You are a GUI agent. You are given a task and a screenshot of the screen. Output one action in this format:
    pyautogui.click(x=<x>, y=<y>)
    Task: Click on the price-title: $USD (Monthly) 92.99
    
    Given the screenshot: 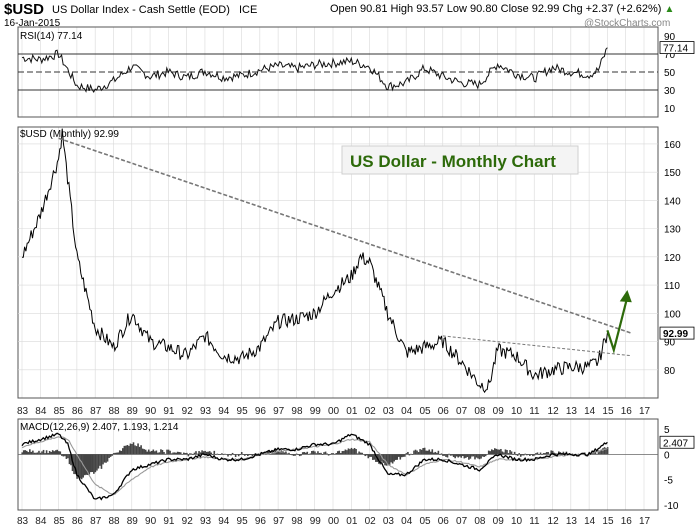 What is the action you would take?
    pyautogui.click(x=69, y=134)
    